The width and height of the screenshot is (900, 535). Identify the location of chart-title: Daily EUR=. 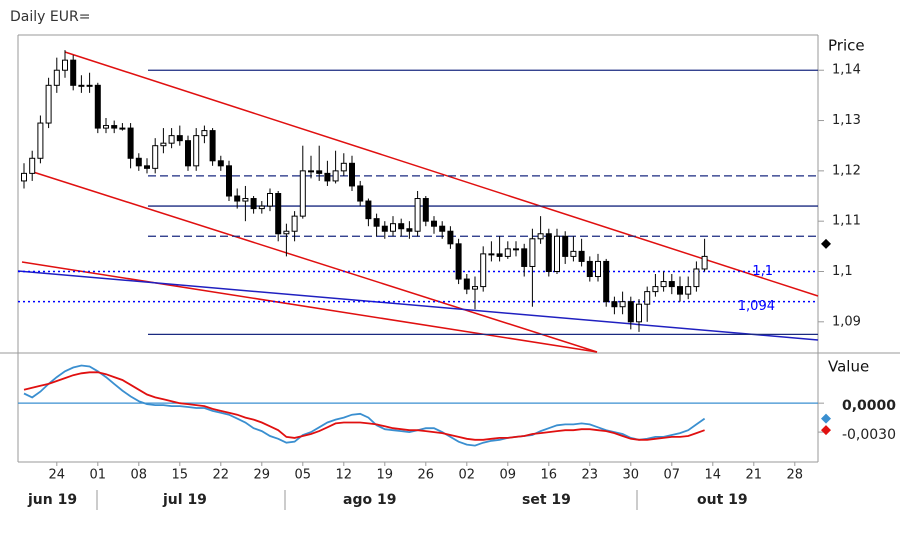
(50, 17).